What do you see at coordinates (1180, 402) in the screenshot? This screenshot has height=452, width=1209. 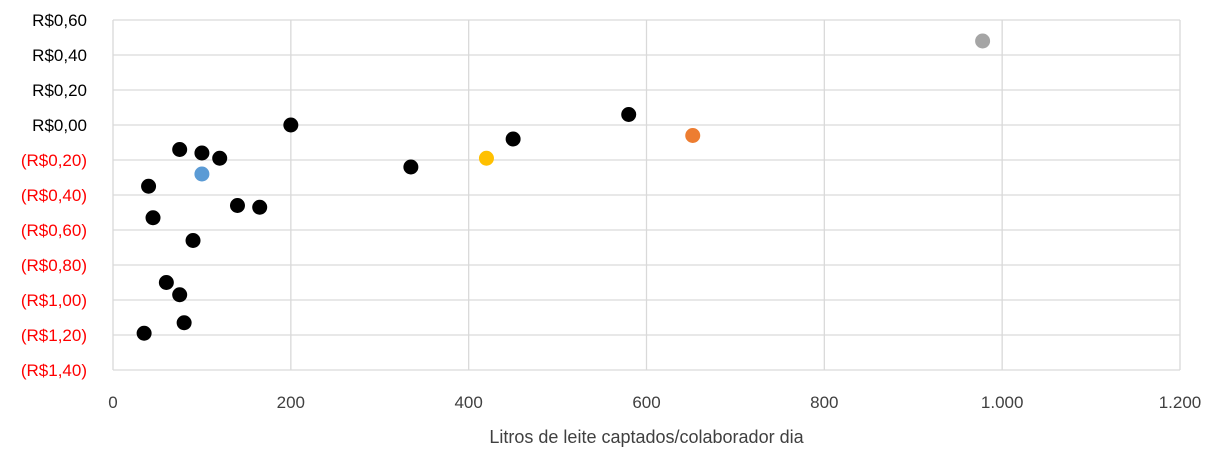 I see `x-tick-label: 1.200` at bounding box center [1180, 402].